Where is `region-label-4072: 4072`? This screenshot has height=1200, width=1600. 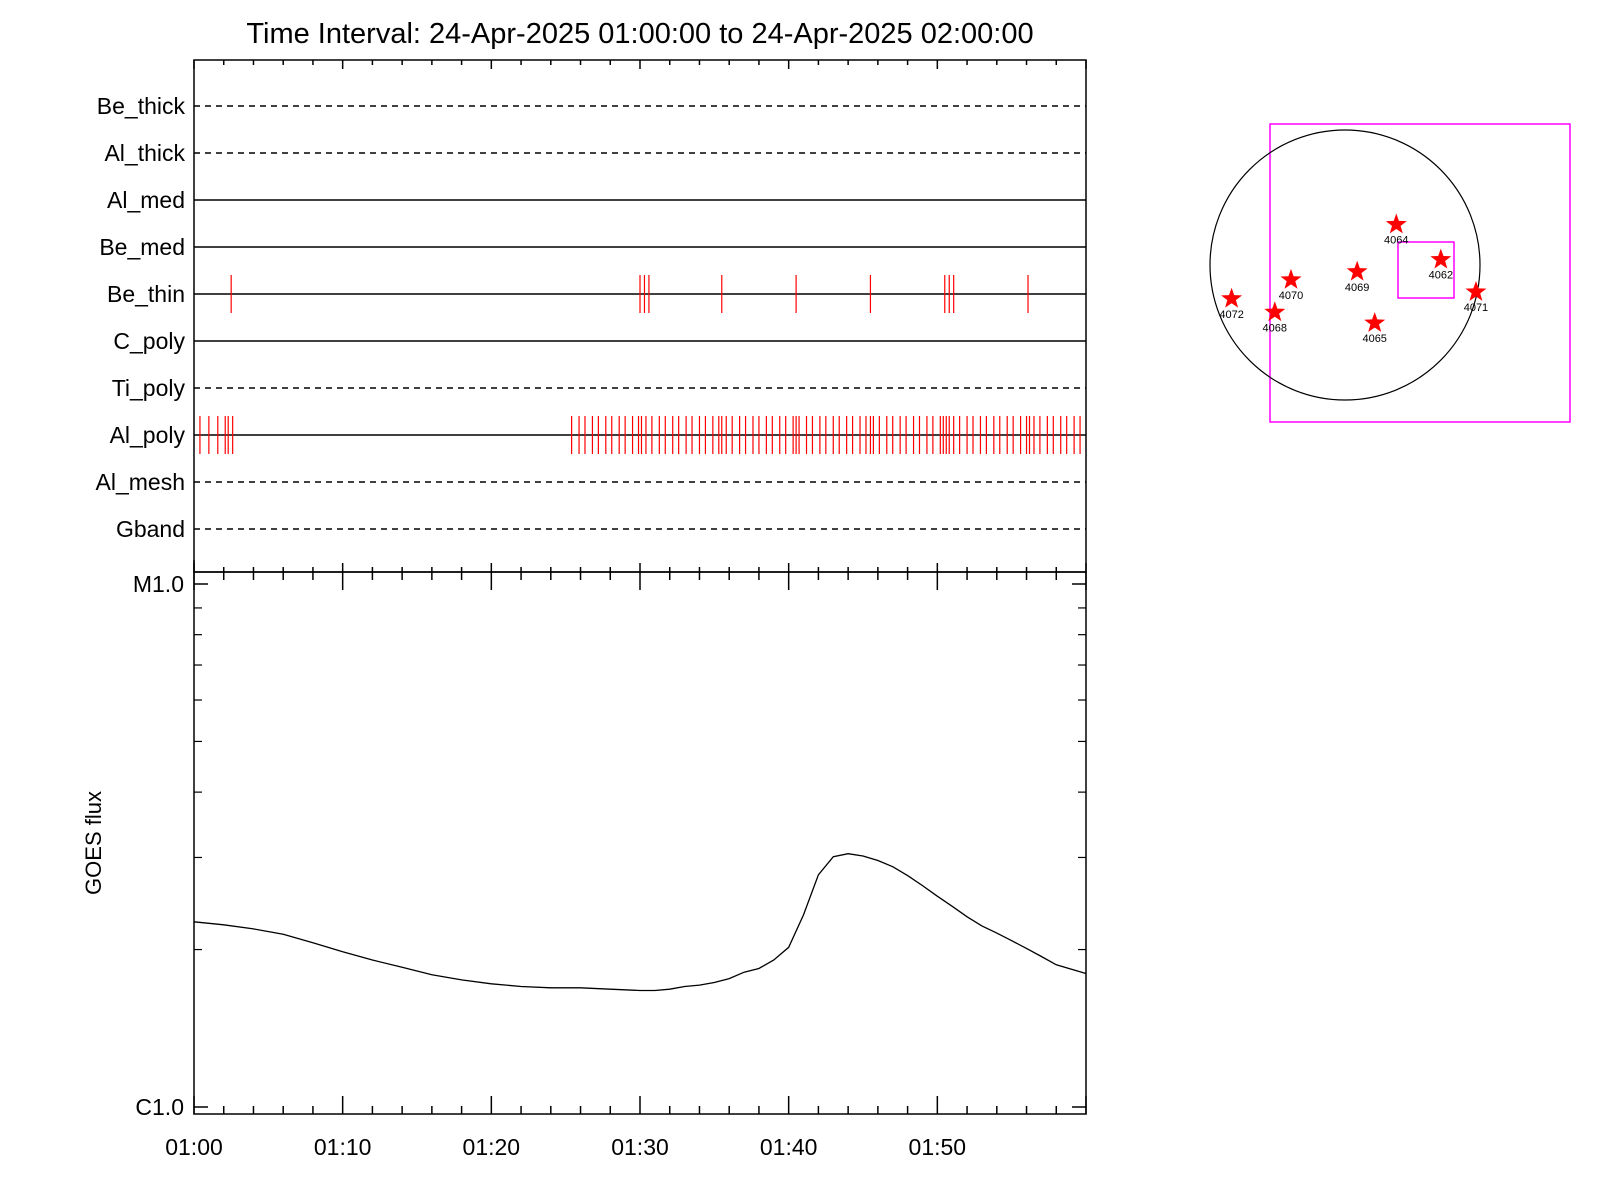
region-label-4072: 4072 is located at coordinates (1231, 315).